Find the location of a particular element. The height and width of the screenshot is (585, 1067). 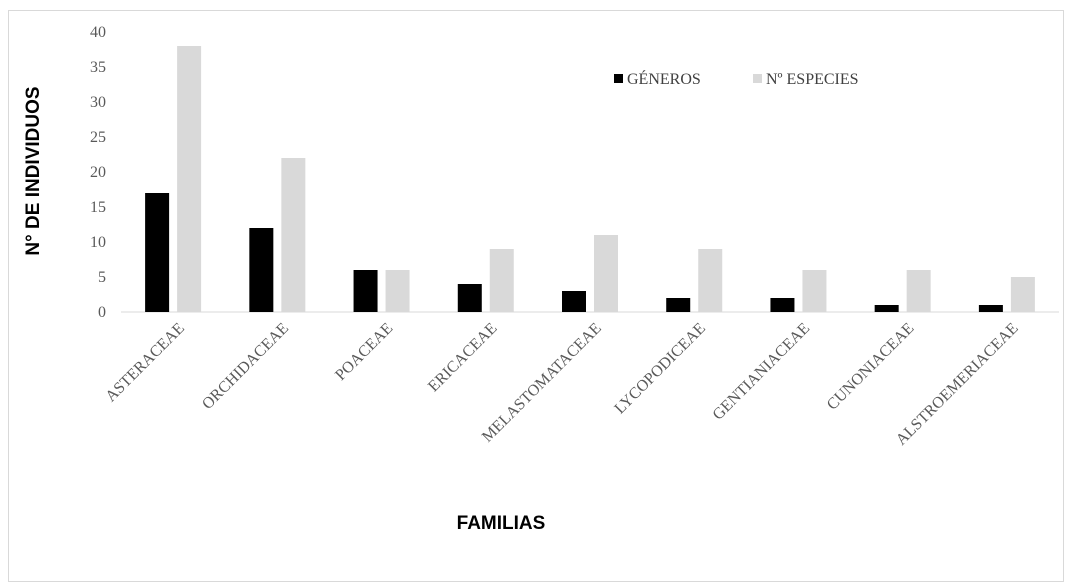

x-tick-label-ericaceae: ERICACEAE is located at coordinates (463, 358).